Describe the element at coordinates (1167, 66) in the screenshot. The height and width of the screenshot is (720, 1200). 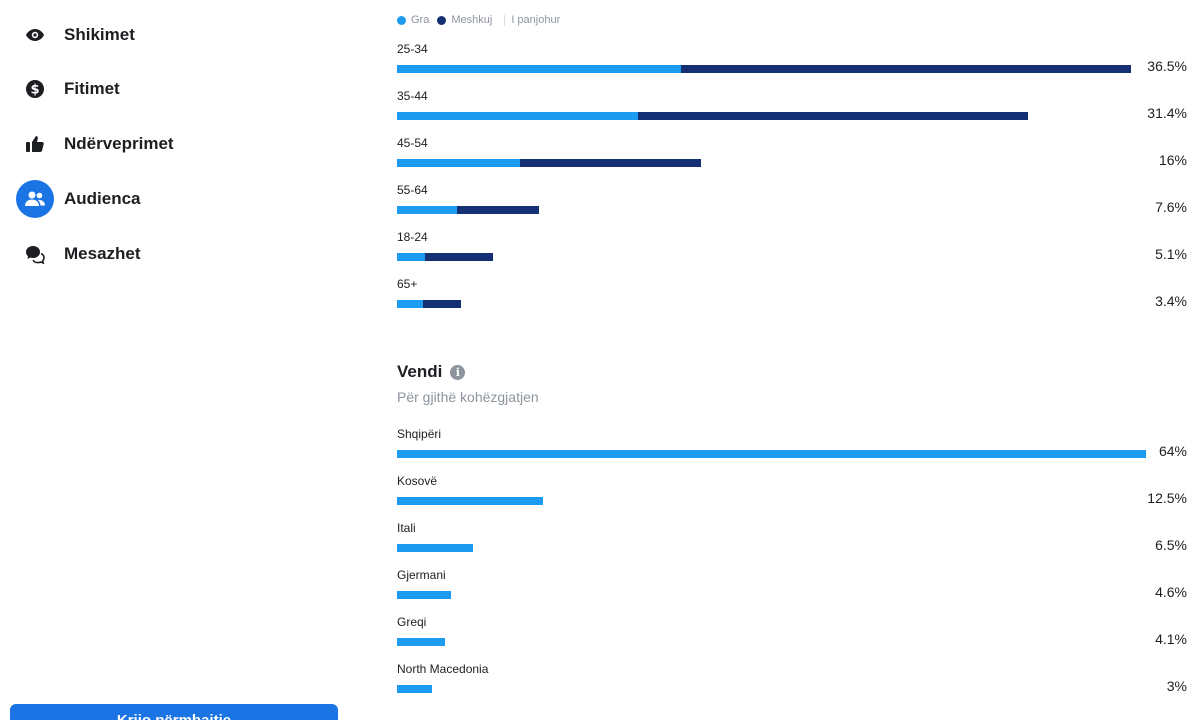
I see `row-percentage: 36.5%` at that location.